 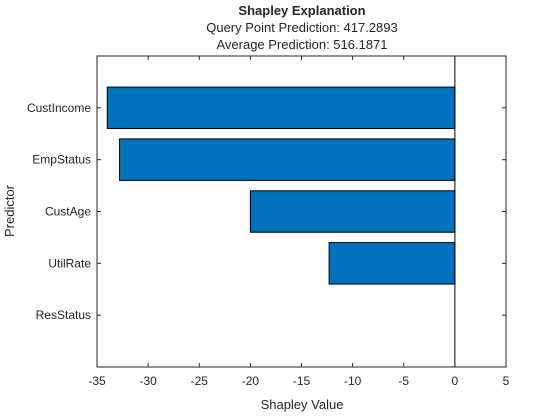 I want to click on x-tick-label: -30, so click(x=148, y=381).